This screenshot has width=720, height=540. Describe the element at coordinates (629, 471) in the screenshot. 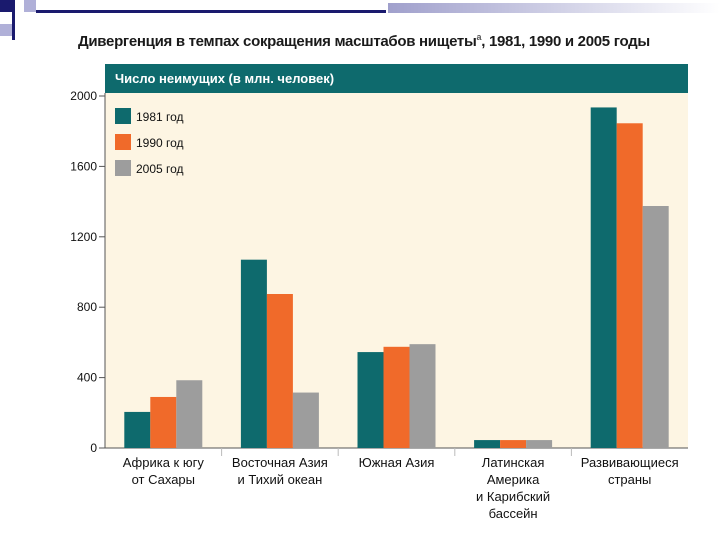

I see `x-category-label: Развивающиеся страны` at that location.